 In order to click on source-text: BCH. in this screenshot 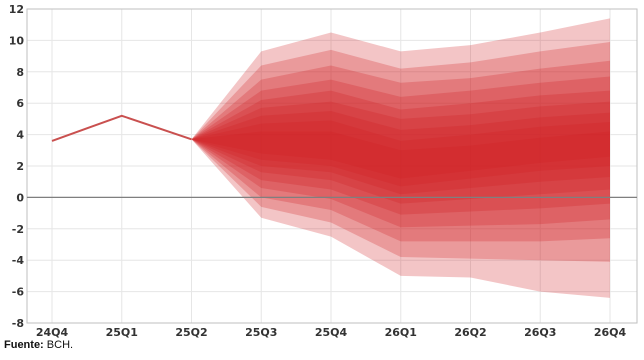, I will do `click(58, 345)`.